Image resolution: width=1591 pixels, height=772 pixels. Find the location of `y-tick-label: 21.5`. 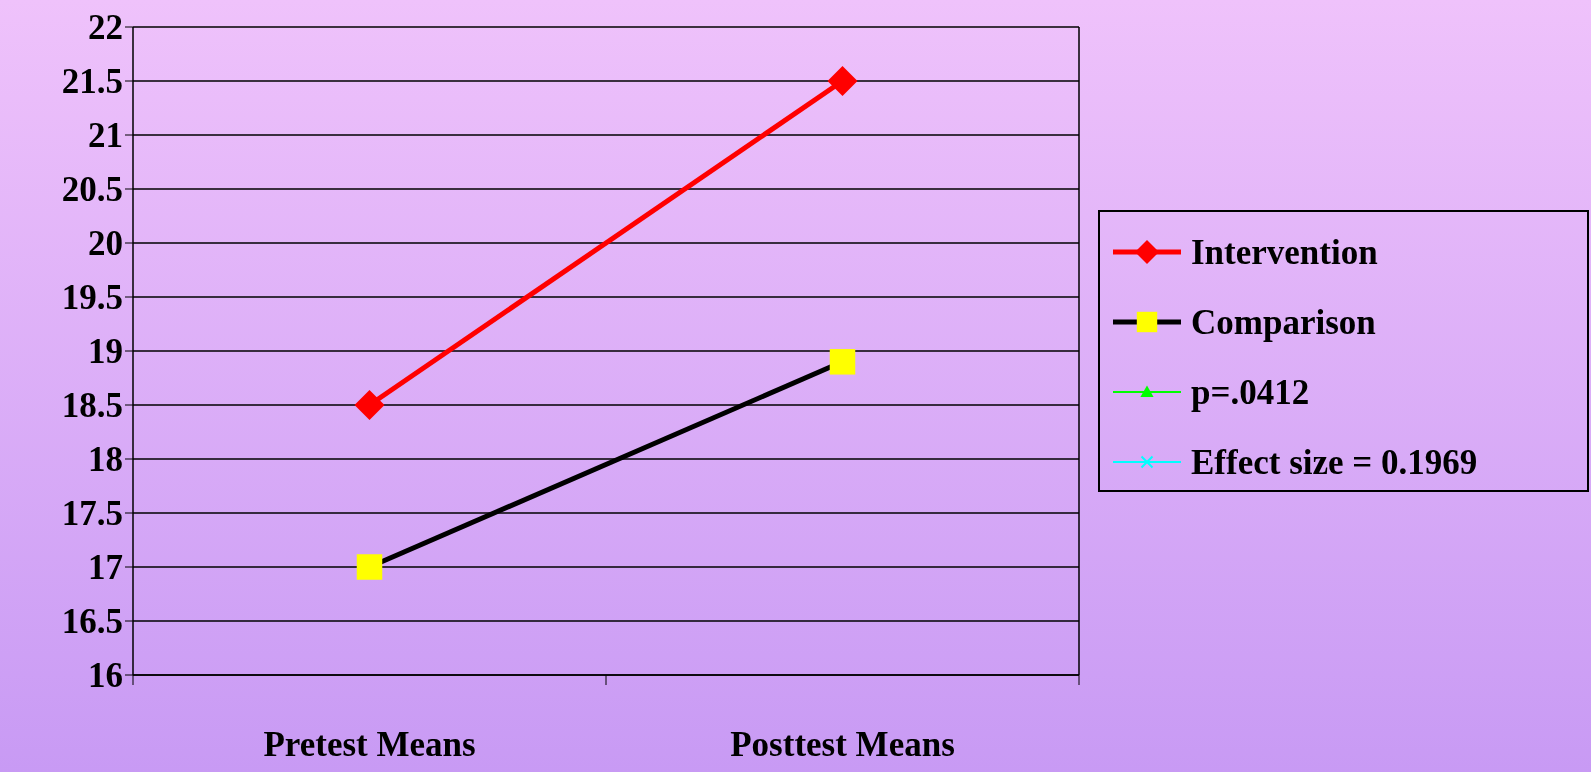

y-tick-label: 21.5 is located at coordinates (92, 82).